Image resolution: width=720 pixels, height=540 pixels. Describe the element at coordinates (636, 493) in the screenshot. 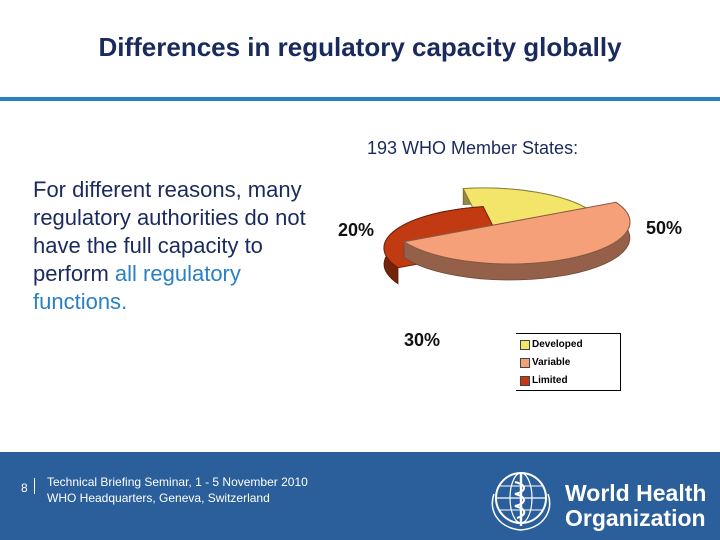

I see `who-name-line1: World Health` at that location.